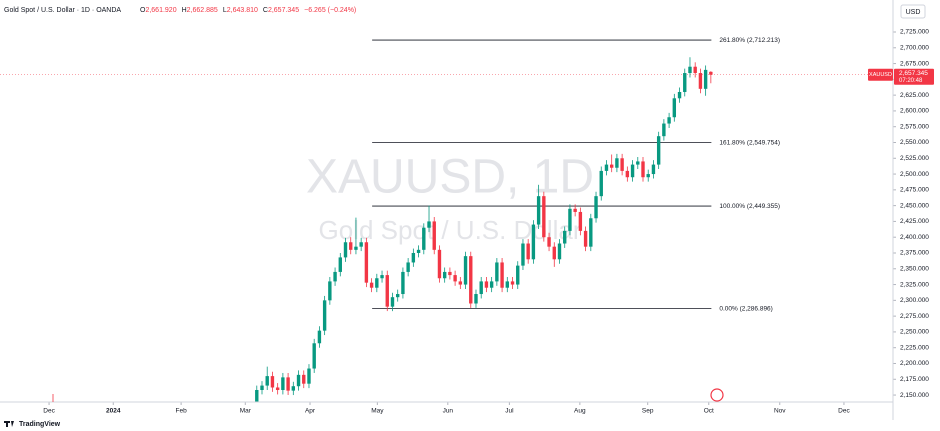 This screenshot has height=431, width=940. I want to click on y-tick-label: 2,425.000, so click(914, 221).